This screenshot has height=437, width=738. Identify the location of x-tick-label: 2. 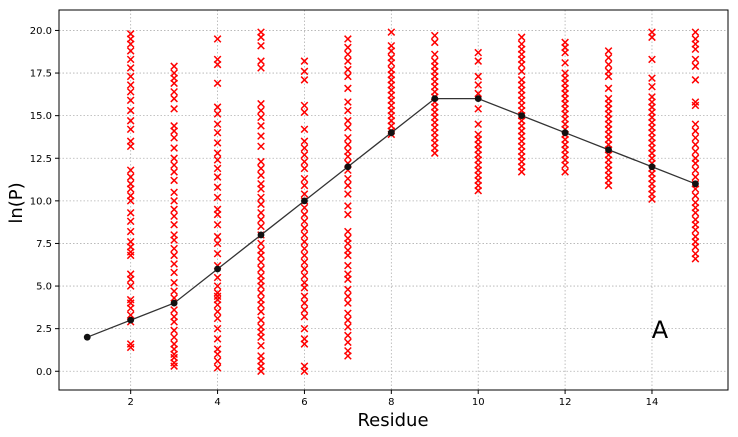
(130, 402).